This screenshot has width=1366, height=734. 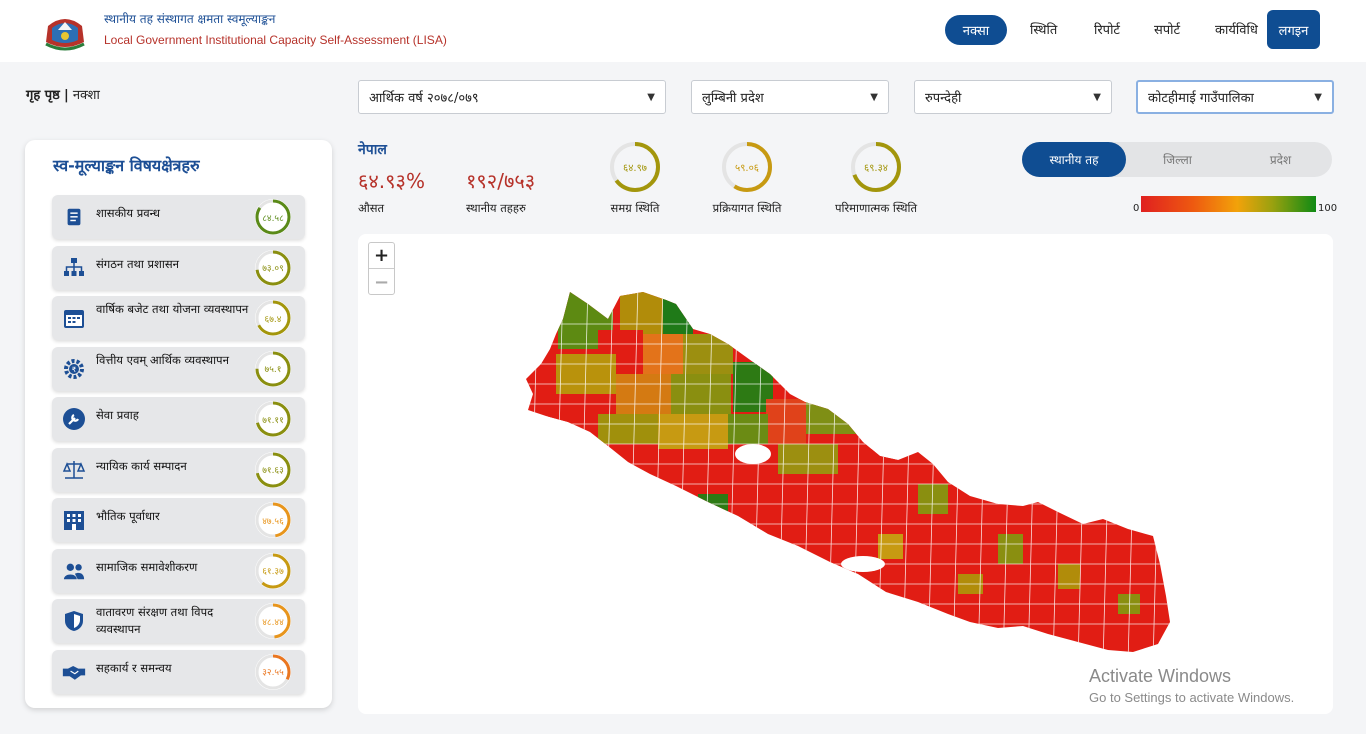 I want to click on area-score-value: ३२.५५, so click(x=273, y=673).